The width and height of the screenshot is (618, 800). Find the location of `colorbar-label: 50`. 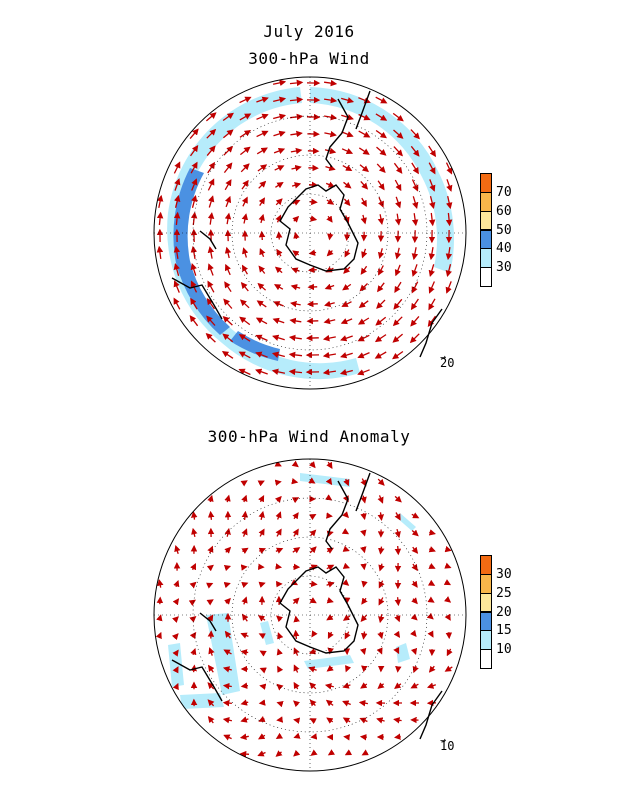

colorbar-label: 50 is located at coordinates (504, 230).